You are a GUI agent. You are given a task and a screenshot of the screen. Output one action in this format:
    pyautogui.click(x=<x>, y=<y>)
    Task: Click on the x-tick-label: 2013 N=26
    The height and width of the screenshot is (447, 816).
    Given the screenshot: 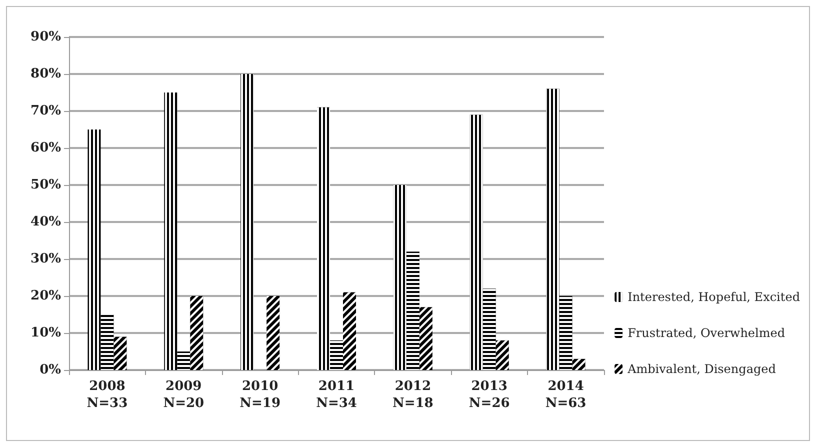 What is the action you would take?
    pyautogui.click(x=489, y=395)
    